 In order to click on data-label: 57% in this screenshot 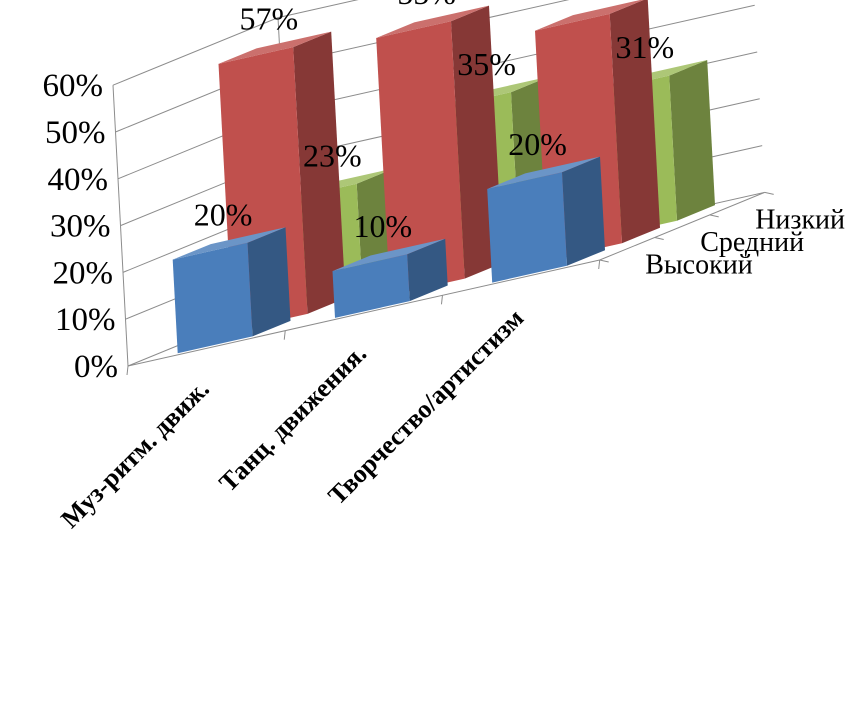, I will do `click(269, 19)`.